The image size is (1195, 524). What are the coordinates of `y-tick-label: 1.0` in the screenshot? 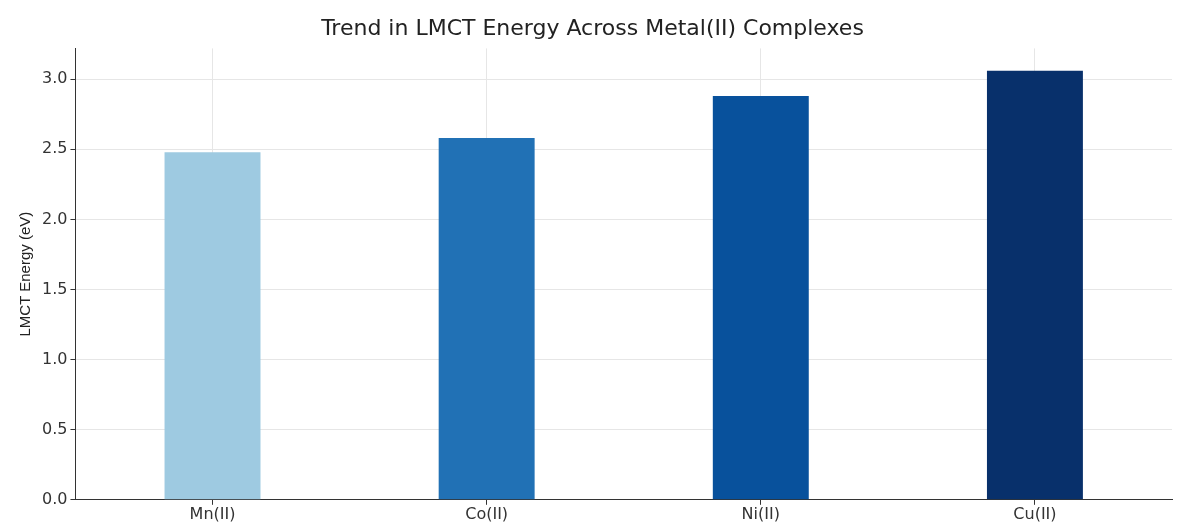 It's located at (54, 358).